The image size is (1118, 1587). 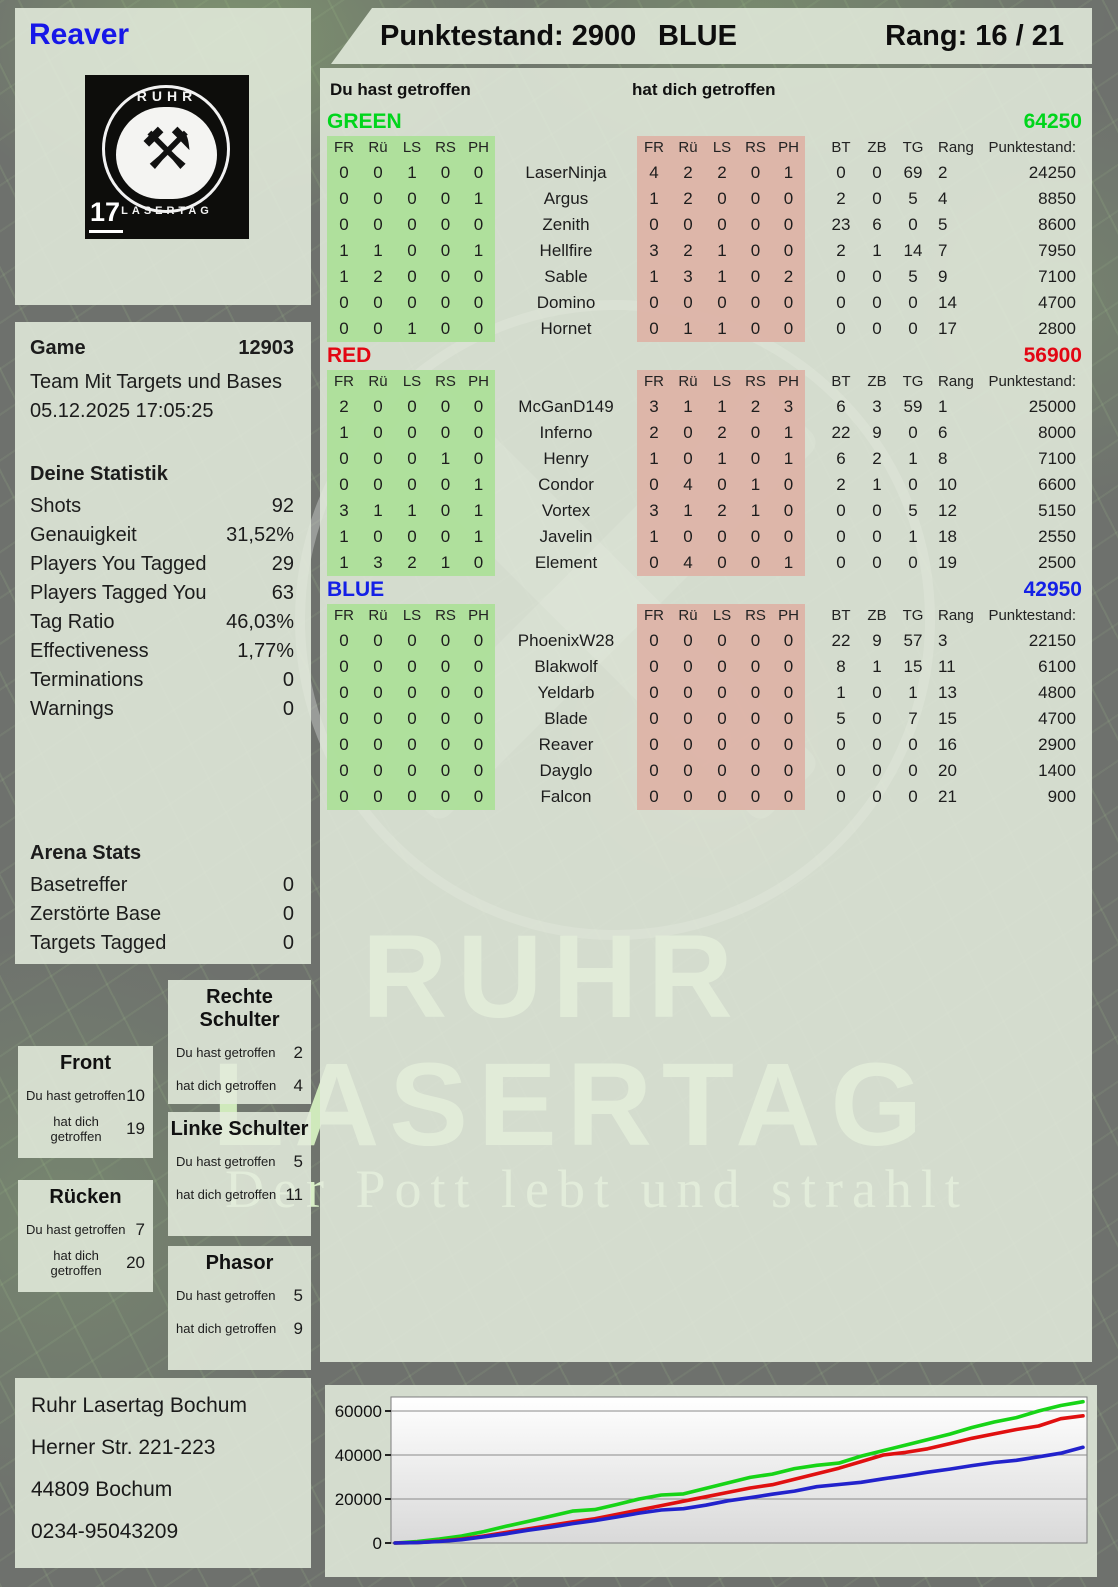 What do you see at coordinates (1057, 666) in the screenshot?
I see `points-value: 6100` at bounding box center [1057, 666].